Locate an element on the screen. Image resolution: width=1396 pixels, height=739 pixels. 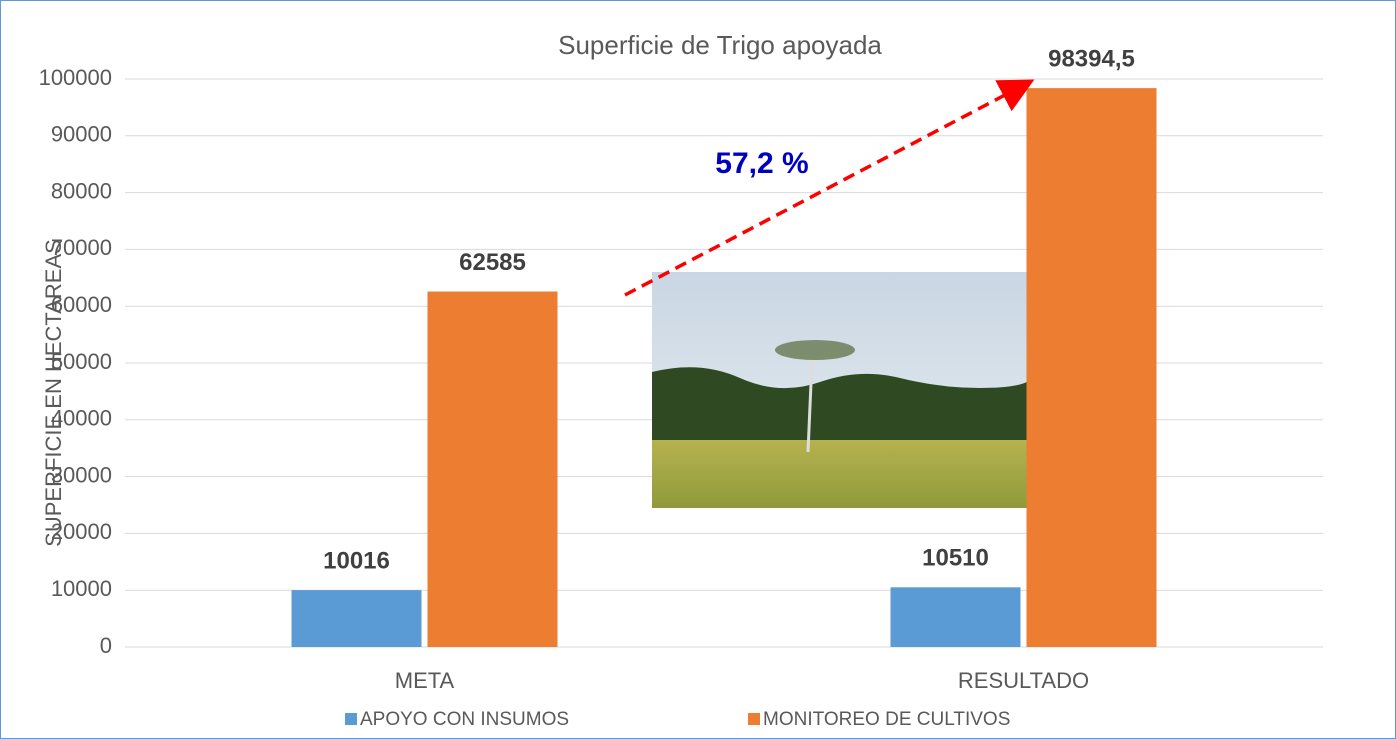
y-tick-label: 0 is located at coordinates (106, 645).